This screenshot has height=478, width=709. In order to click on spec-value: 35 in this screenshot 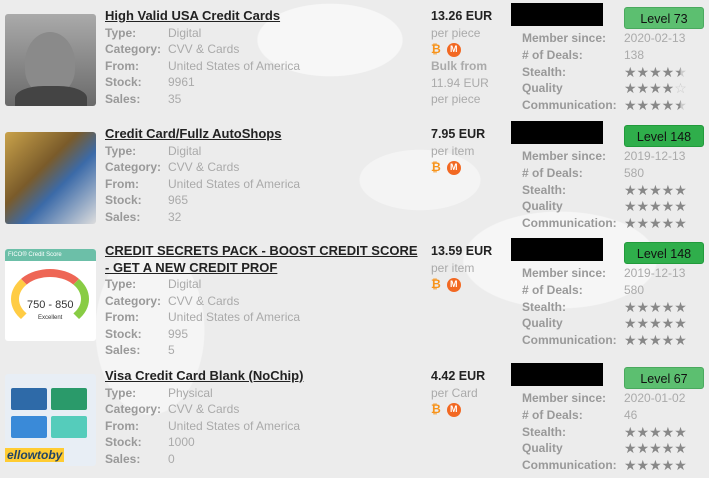, I will do `click(175, 98)`.